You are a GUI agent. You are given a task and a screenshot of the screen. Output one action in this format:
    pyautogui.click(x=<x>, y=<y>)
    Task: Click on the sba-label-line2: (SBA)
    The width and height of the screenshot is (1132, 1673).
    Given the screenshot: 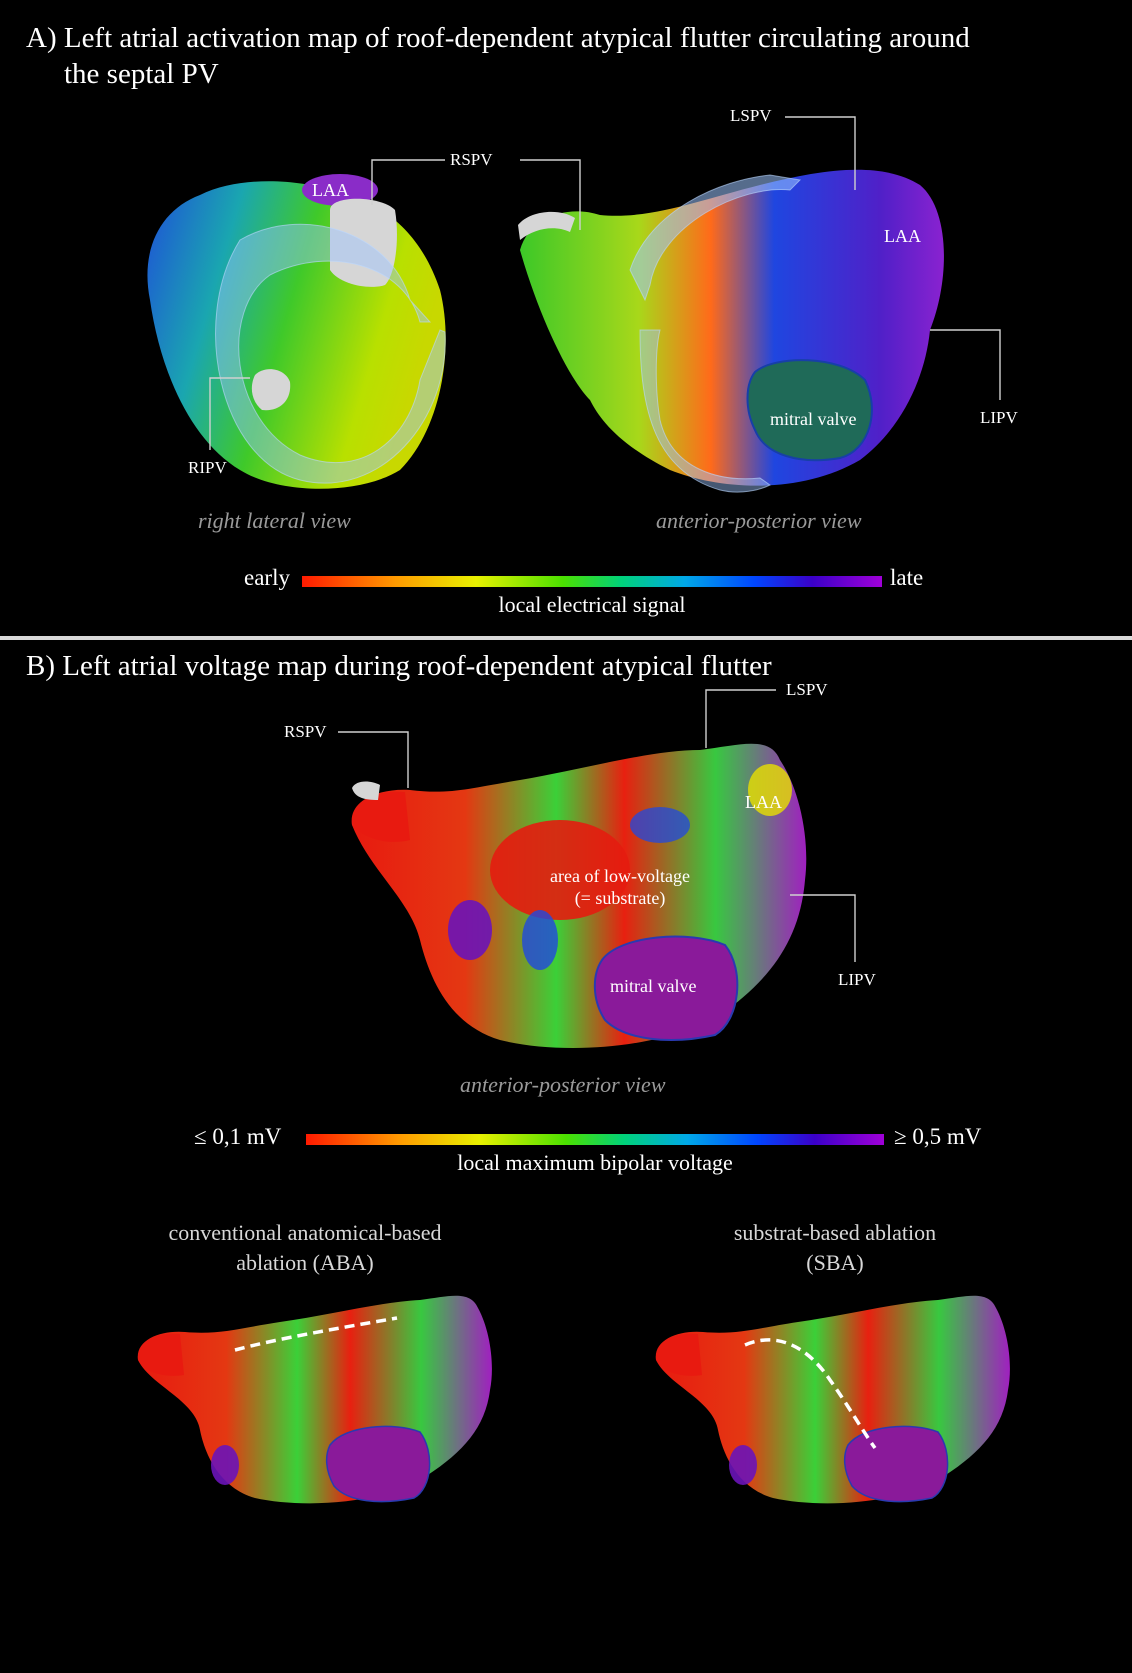 What is the action you would take?
    pyautogui.click(x=835, y=1262)
    